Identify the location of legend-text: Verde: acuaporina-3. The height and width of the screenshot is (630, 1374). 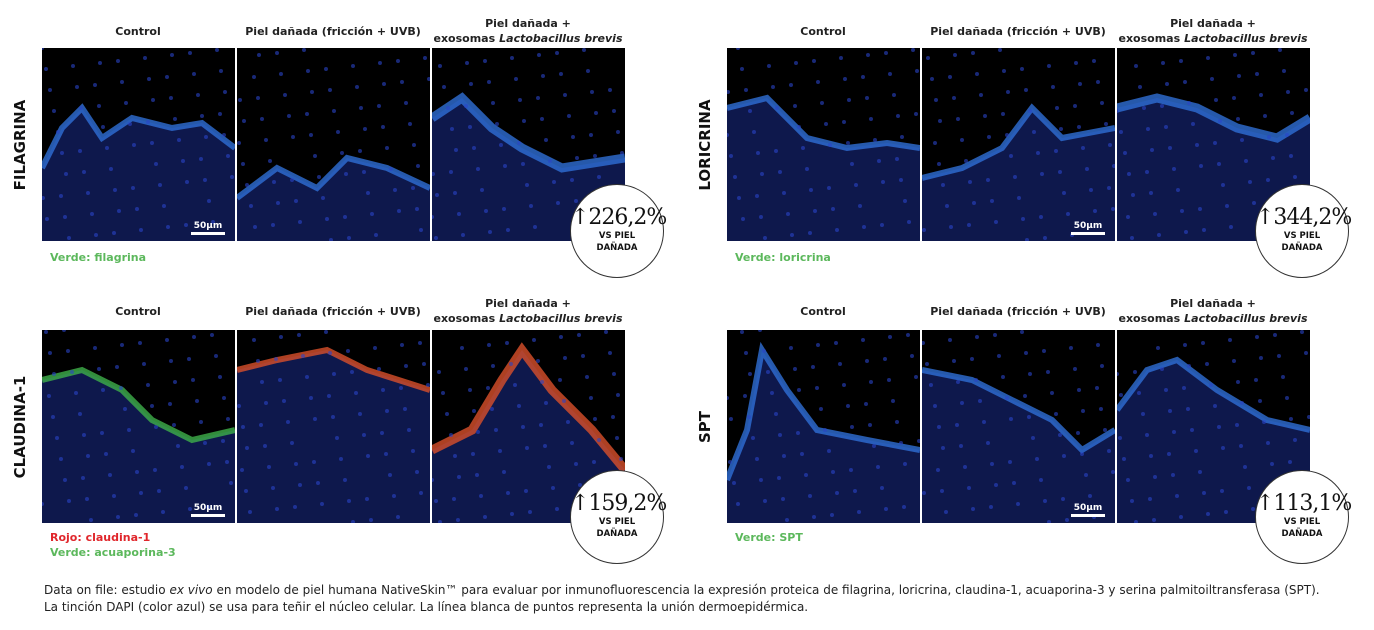
(113, 552).